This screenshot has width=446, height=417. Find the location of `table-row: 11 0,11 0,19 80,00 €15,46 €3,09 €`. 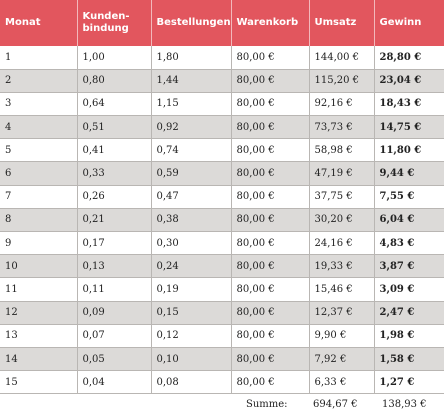

table-row: 11 0,11 0,19 80,00 €15,46 €3,09 € is located at coordinates (222, 289).